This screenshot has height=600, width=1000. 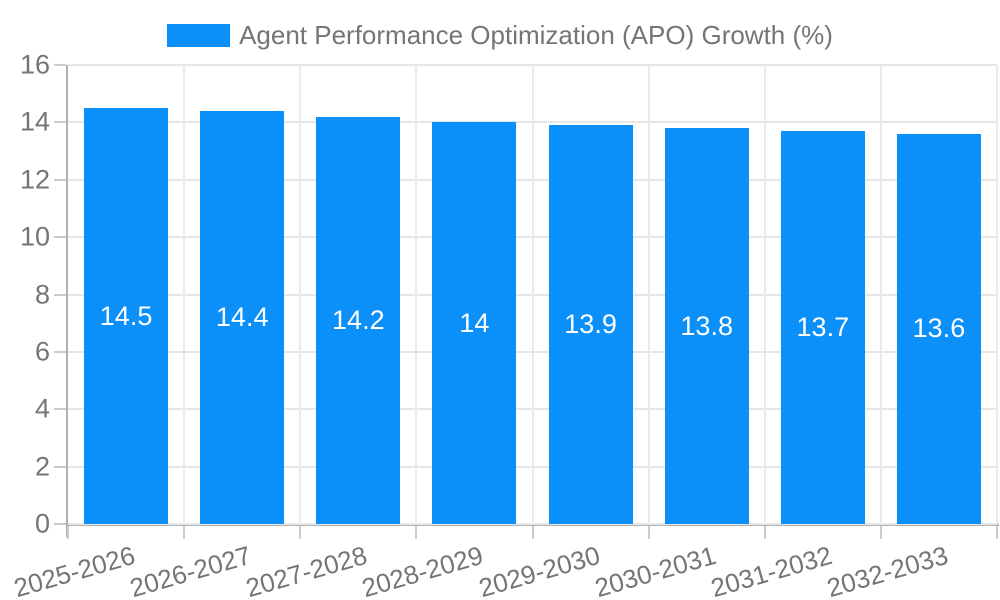 I want to click on bar: 13.7, so click(x=822, y=327).